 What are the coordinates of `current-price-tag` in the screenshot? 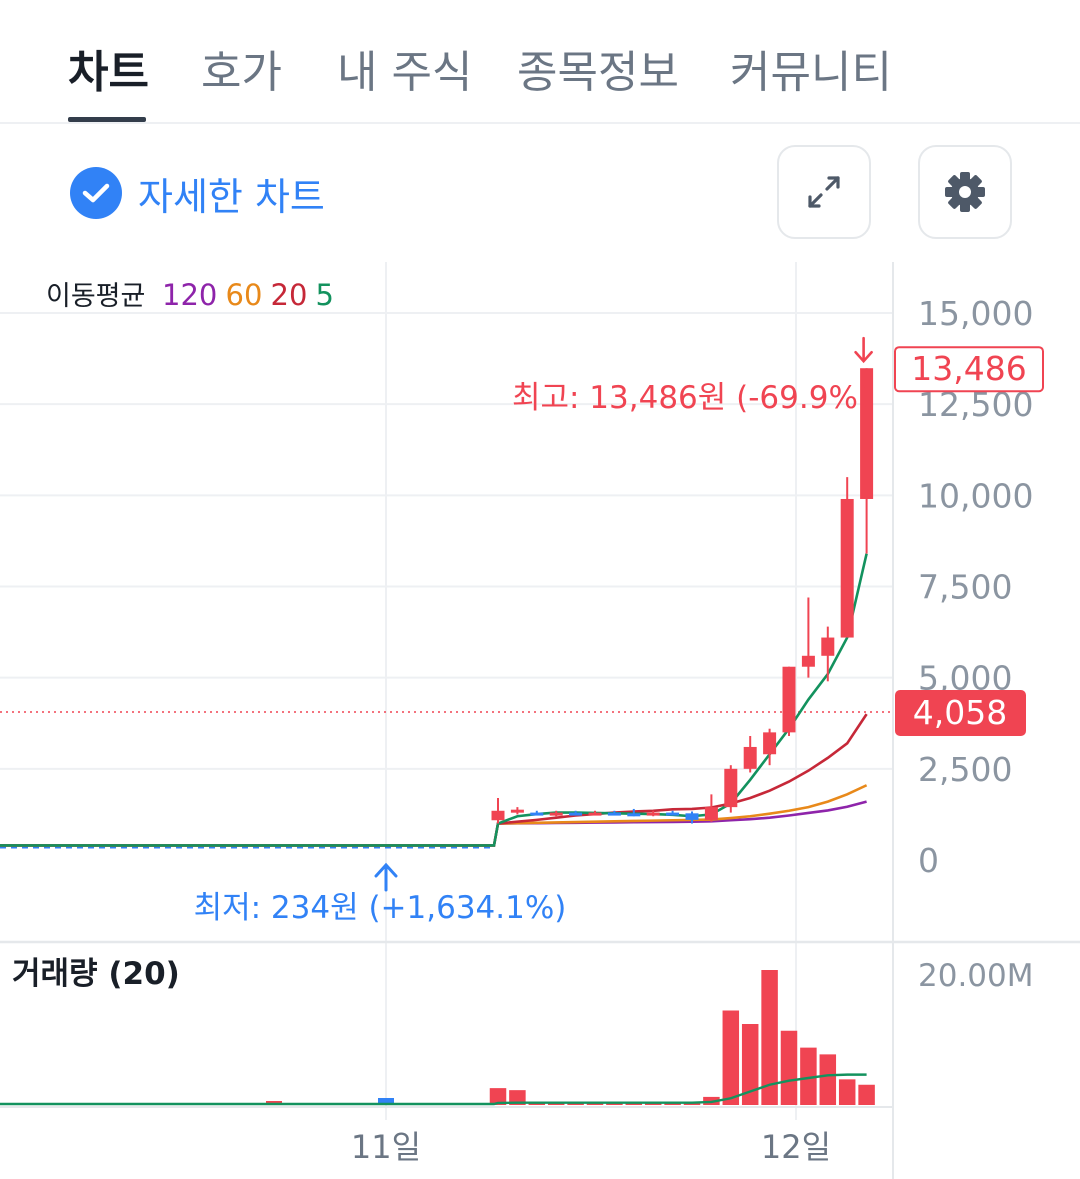 It's located at (960, 713).